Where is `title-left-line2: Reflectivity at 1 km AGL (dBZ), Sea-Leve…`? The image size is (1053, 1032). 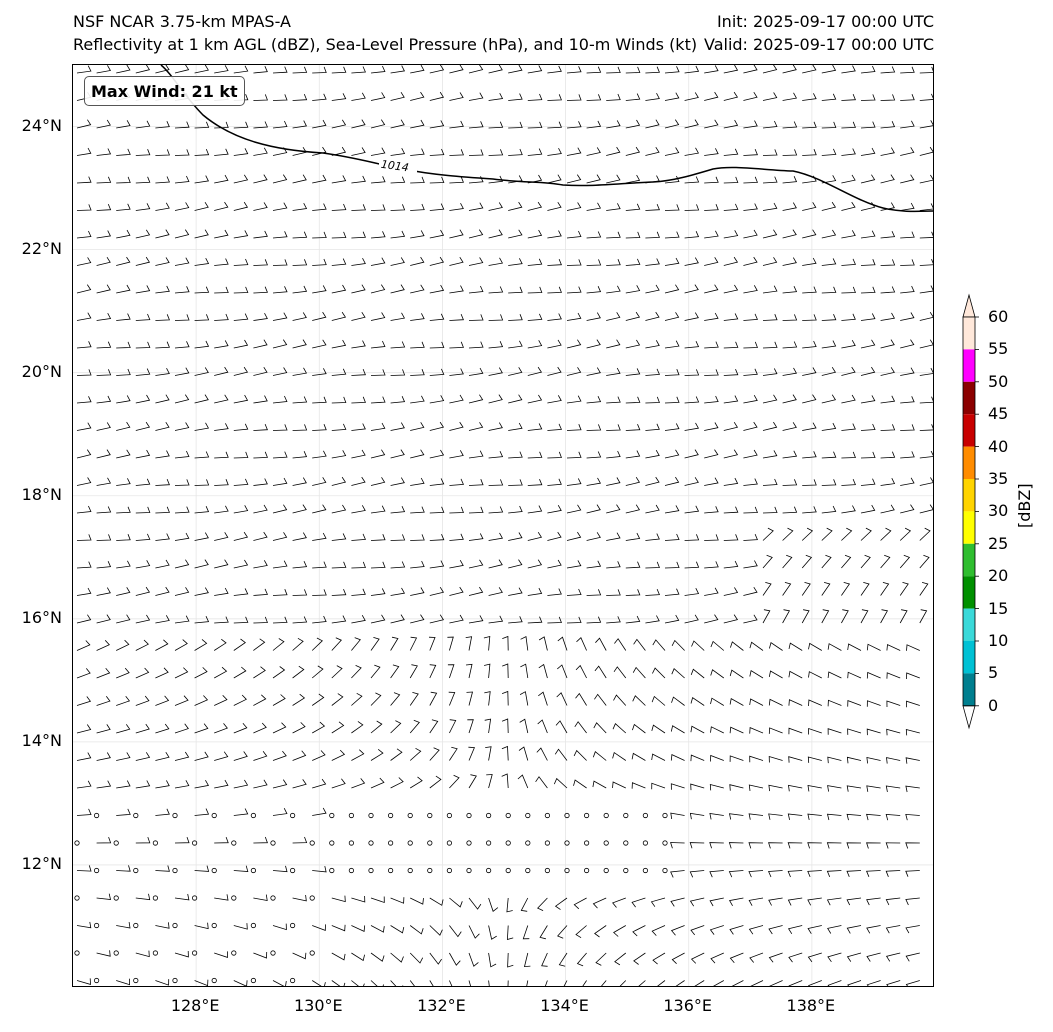 title-left-line2: Reflectivity at 1 km AGL (dBZ), Sea-Leve… is located at coordinates (385, 44).